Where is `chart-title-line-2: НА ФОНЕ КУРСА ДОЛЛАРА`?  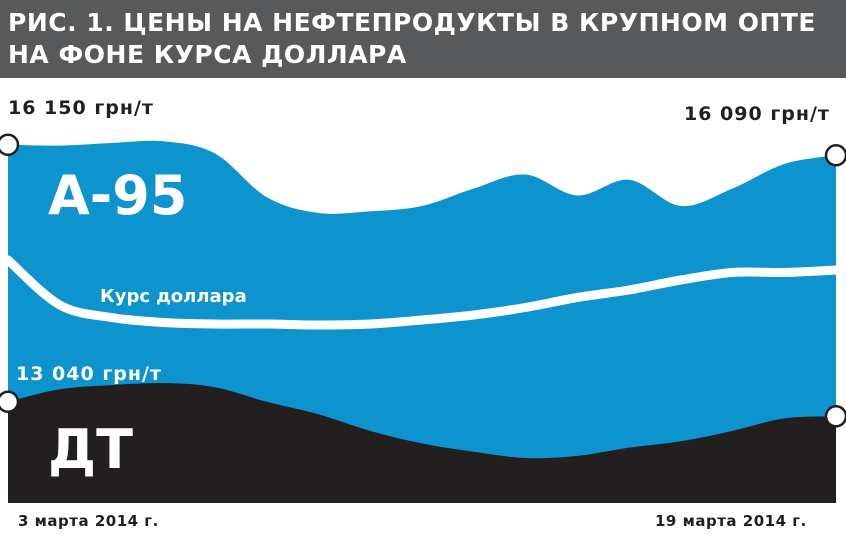
chart-title-line-2: НА ФОНЕ КУРСА ДОЛЛАРА is located at coordinates (207, 54).